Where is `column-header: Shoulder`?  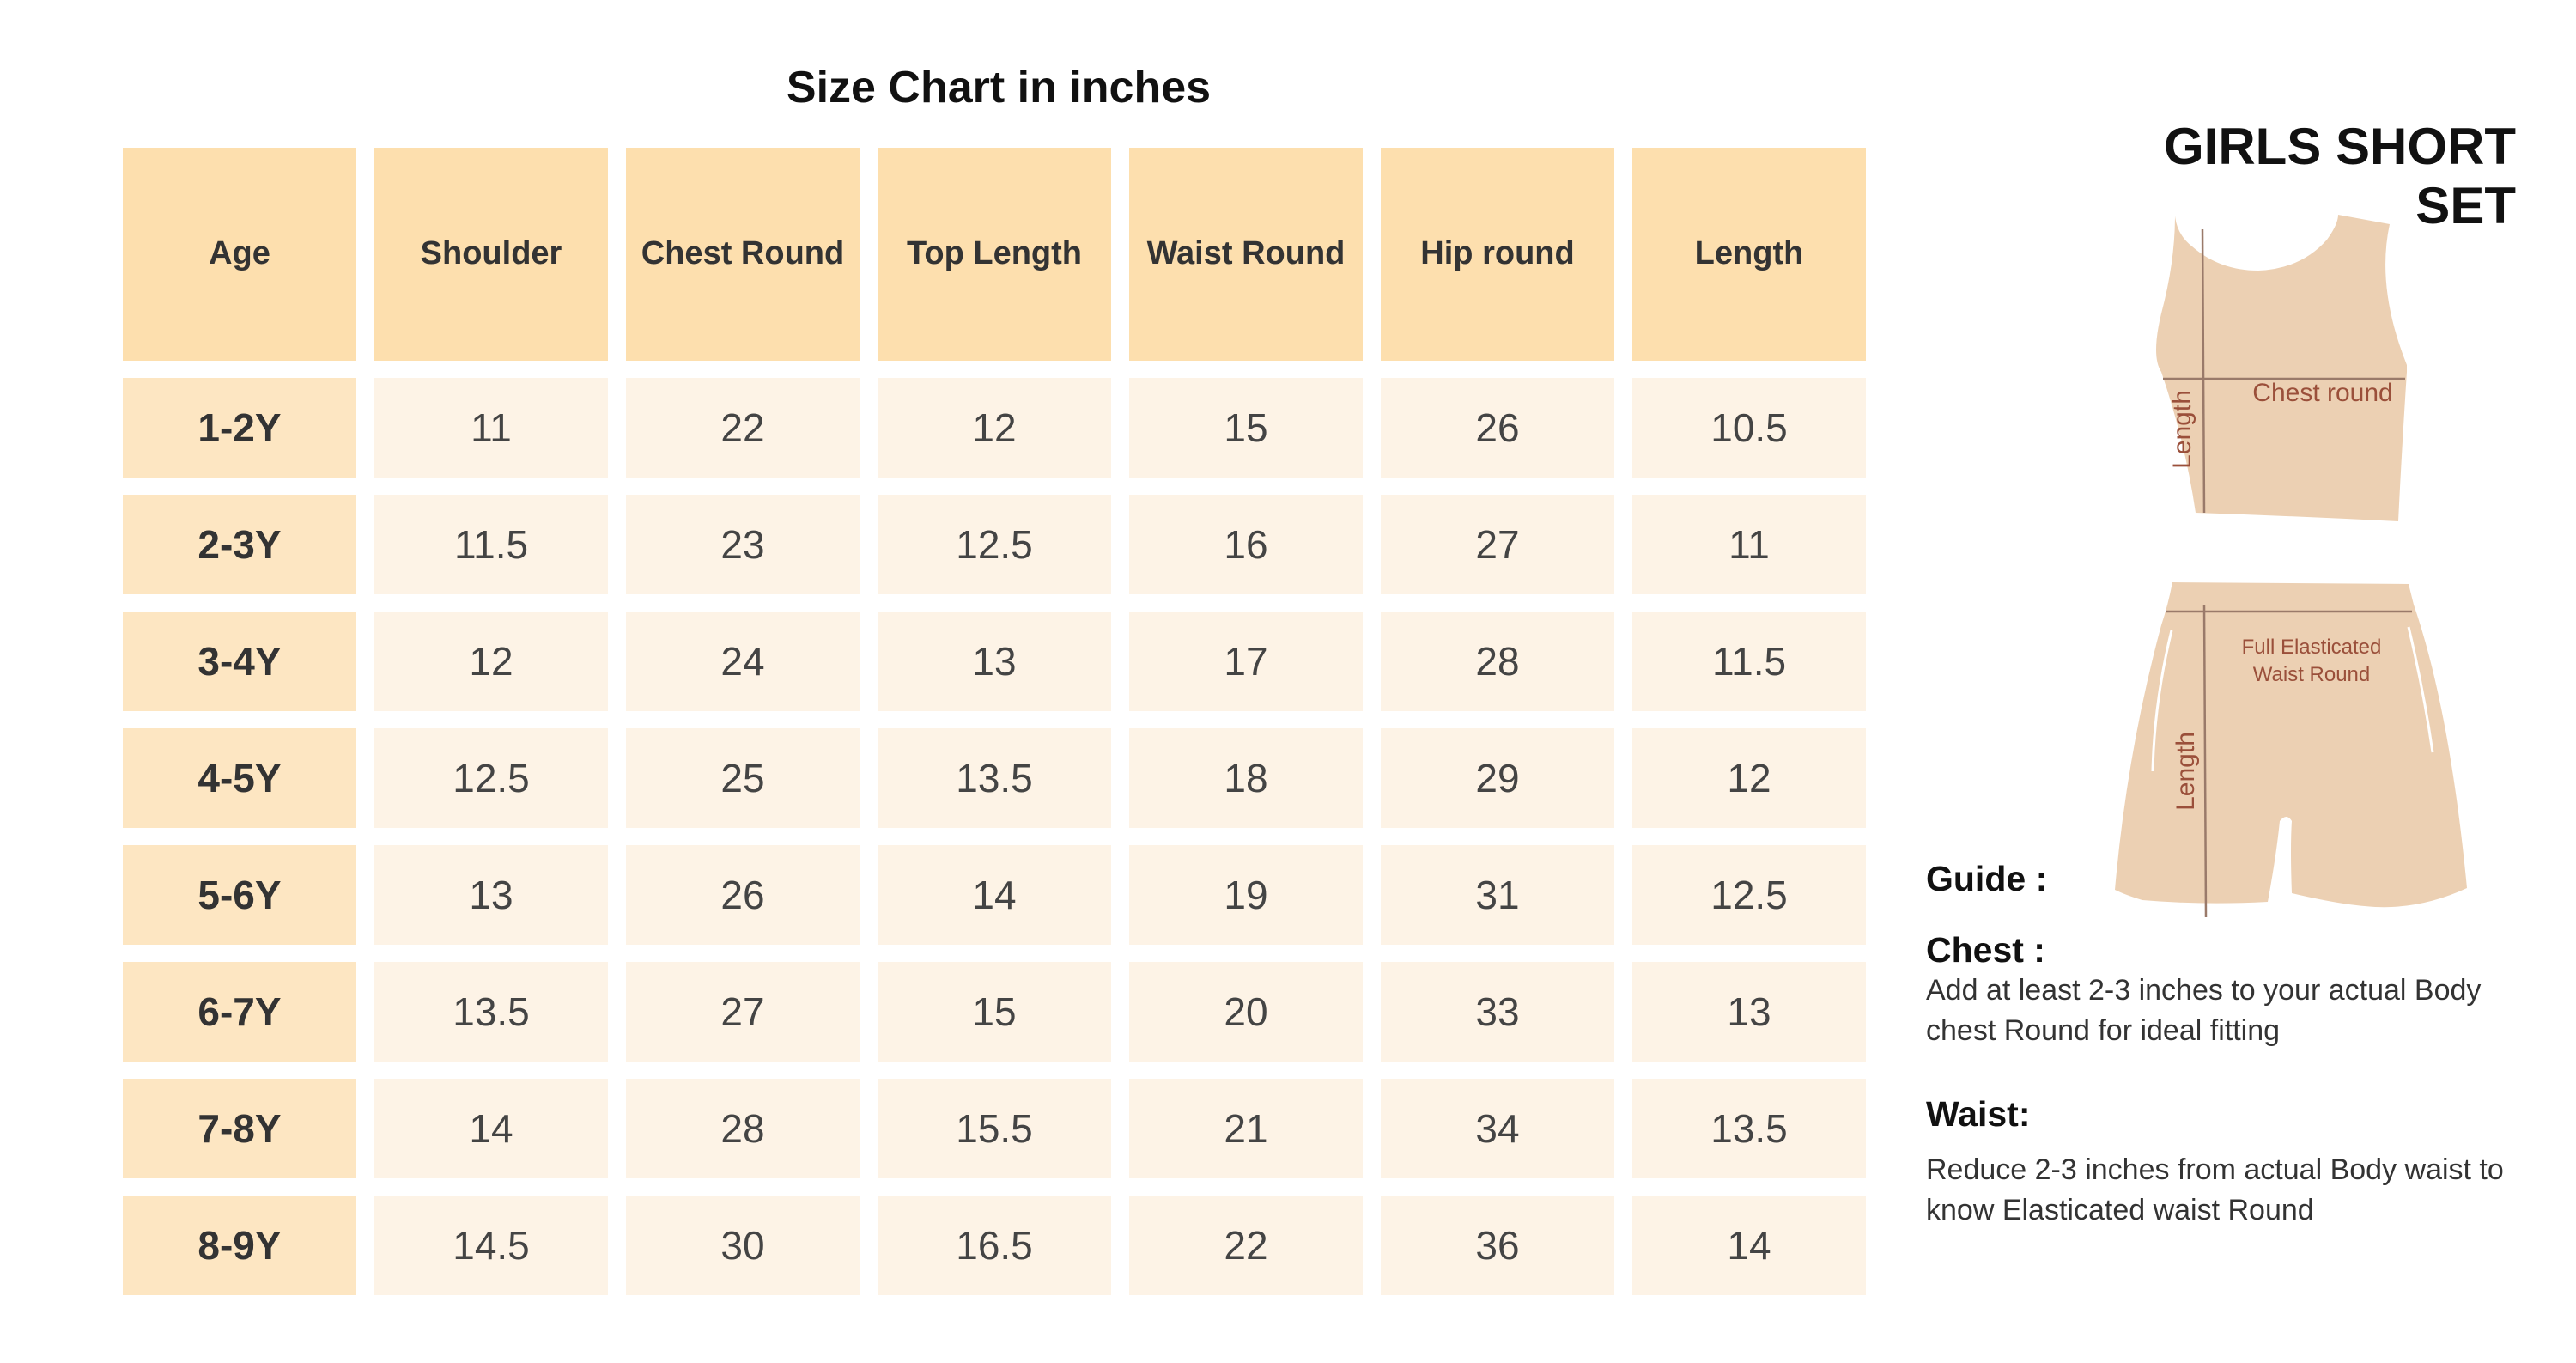
column-header: Shoulder is located at coordinates (491, 254).